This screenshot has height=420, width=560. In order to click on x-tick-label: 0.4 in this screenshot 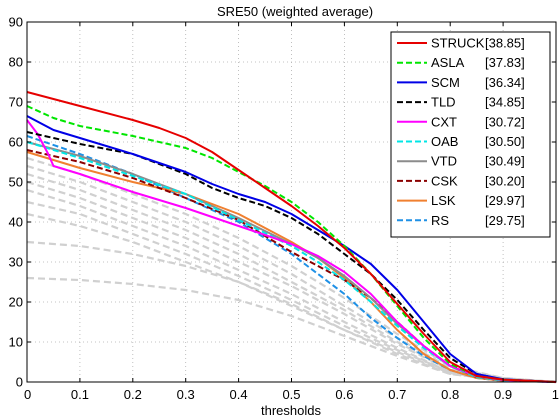, I will do `click(239, 394)`.